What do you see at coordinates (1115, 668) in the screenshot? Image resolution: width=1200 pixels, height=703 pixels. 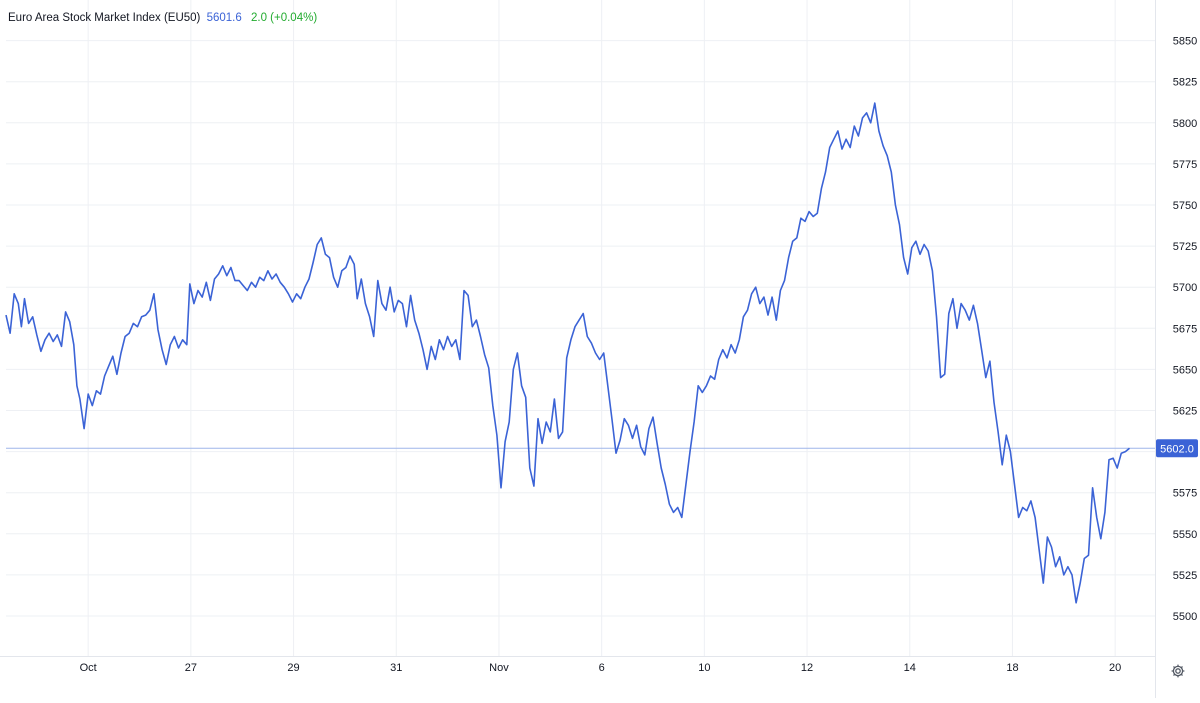 I see `time-axis-label: 20` at bounding box center [1115, 668].